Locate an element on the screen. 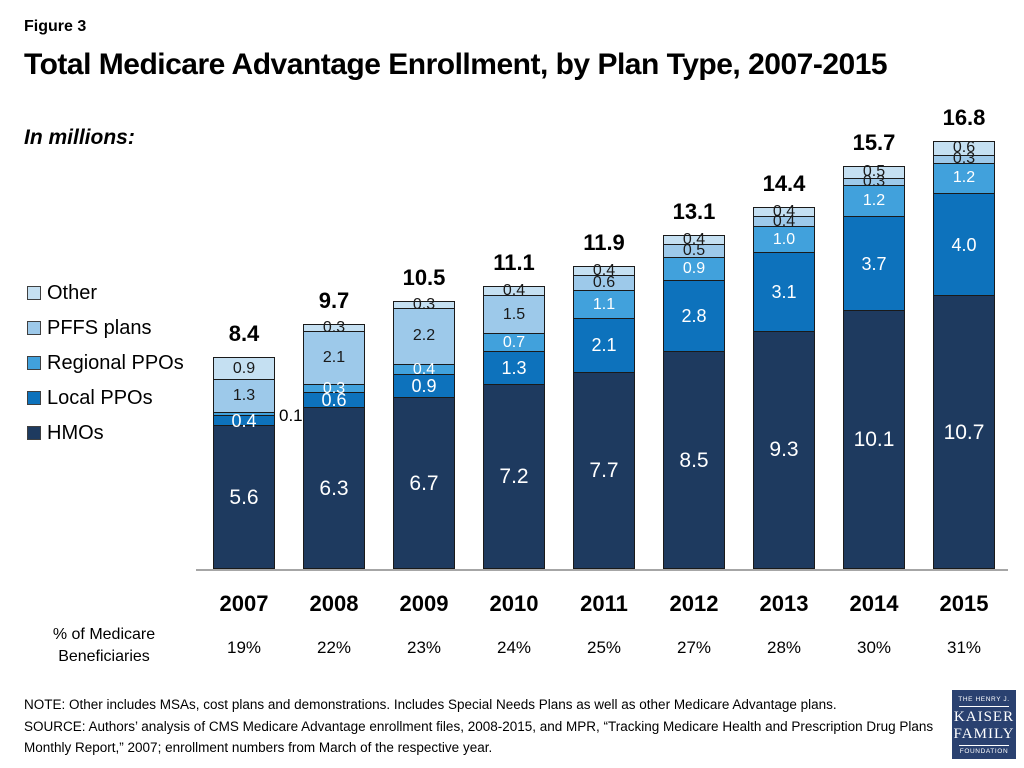 Image resolution: width=1024 pixels, height=768 pixels. segment-pffs-plans-2013: 0.4 is located at coordinates (784, 221).